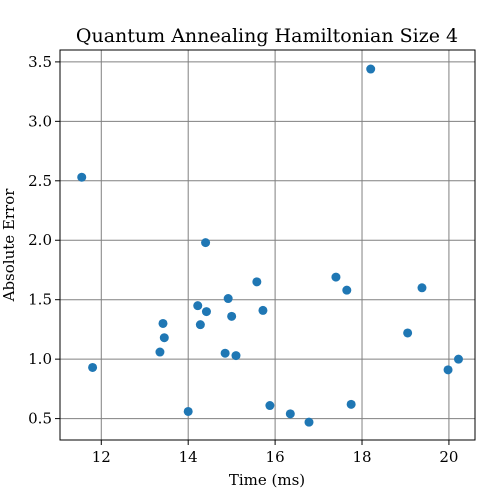 This screenshot has height=500, width=500. What do you see at coordinates (101, 457) in the screenshot?
I see `x-tick-label: 12` at bounding box center [101, 457].